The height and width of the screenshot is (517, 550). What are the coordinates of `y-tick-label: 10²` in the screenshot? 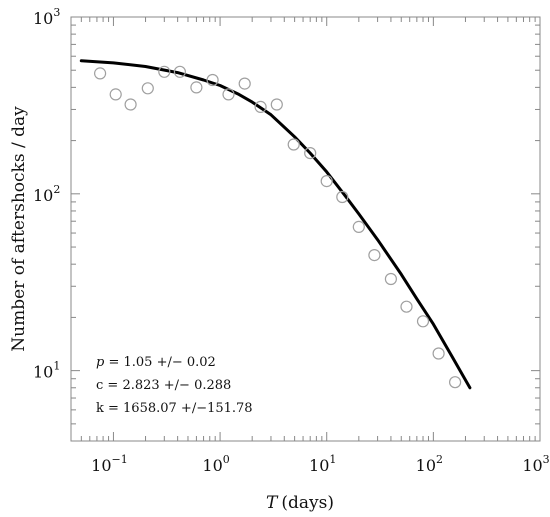 It's located at (46, 194).